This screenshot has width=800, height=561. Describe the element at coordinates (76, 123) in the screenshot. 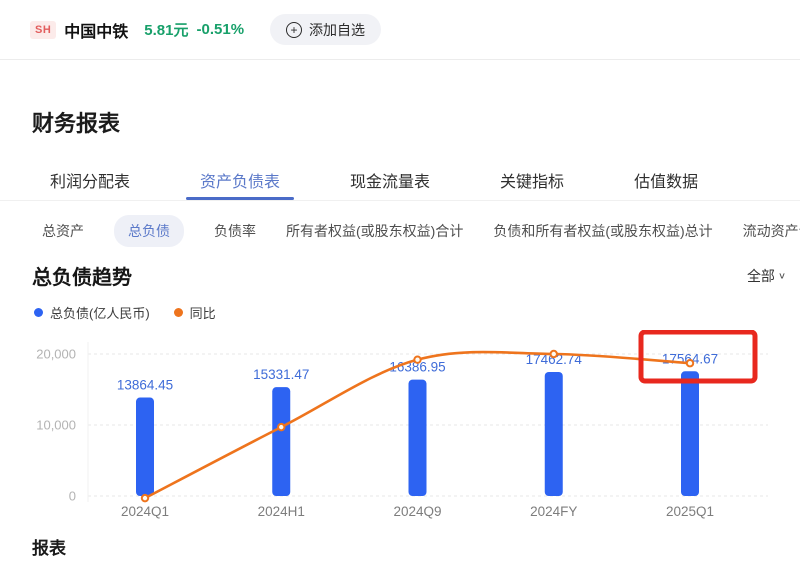

I see `page-title: 财务报表` at that location.